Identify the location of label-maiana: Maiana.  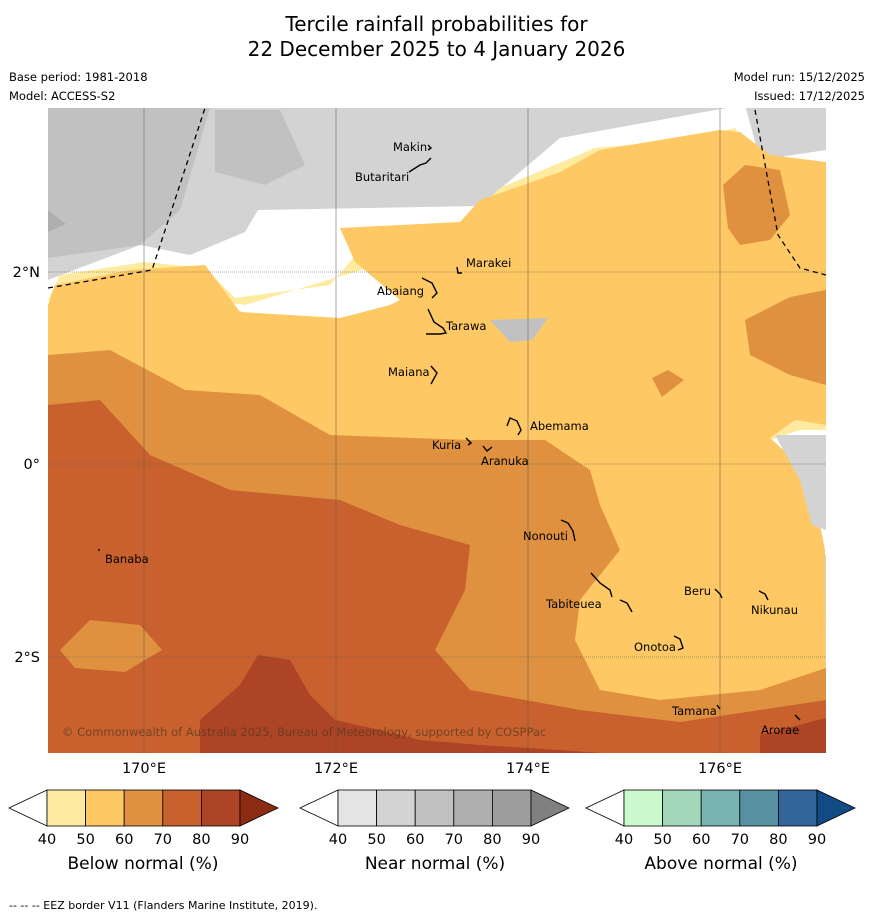
(409, 372).